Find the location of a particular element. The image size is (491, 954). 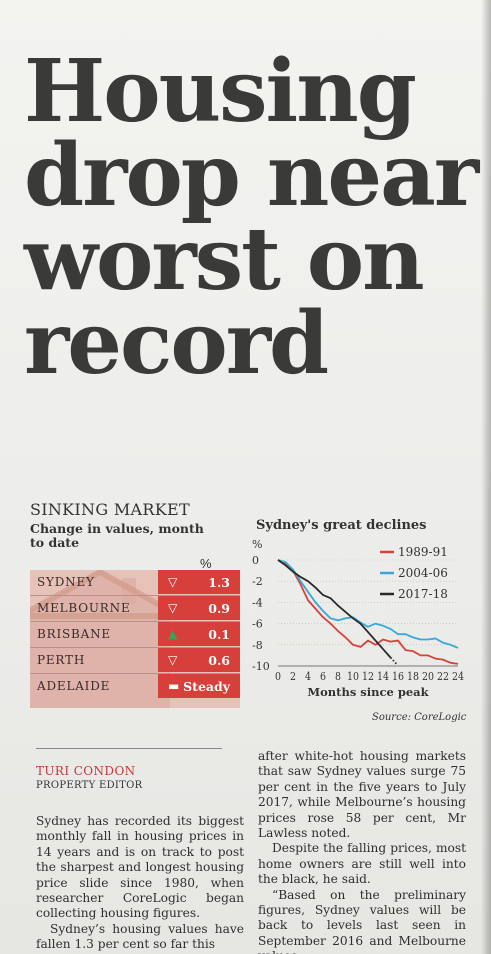

y-tick-label: -2 is located at coordinates (257, 581).